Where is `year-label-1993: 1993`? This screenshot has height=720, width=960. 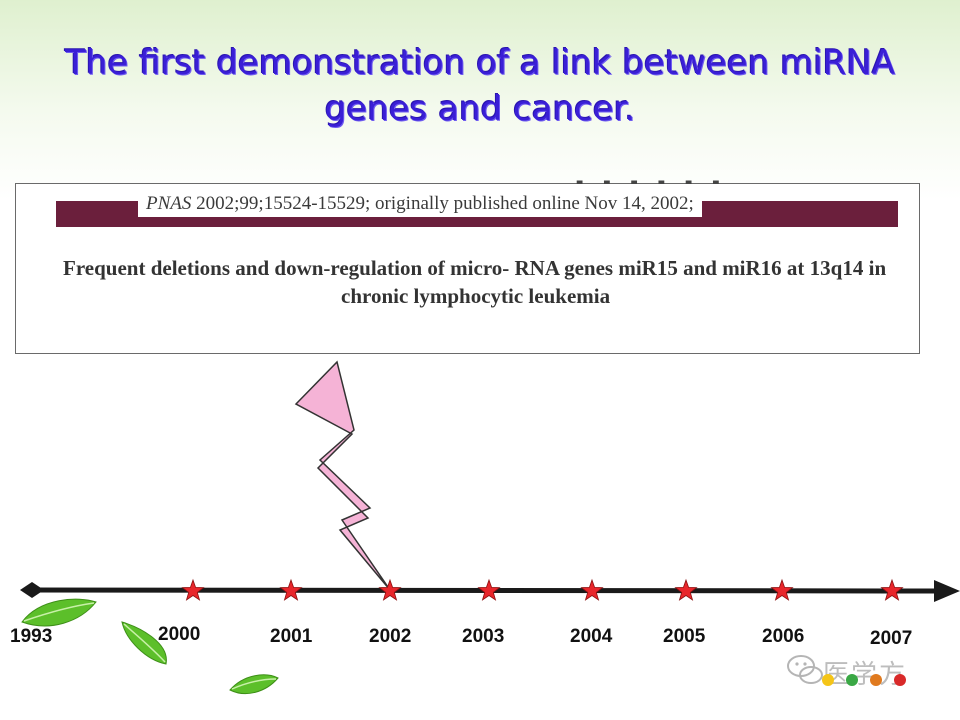
year-label-1993: 1993 is located at coordinates (31, 636).